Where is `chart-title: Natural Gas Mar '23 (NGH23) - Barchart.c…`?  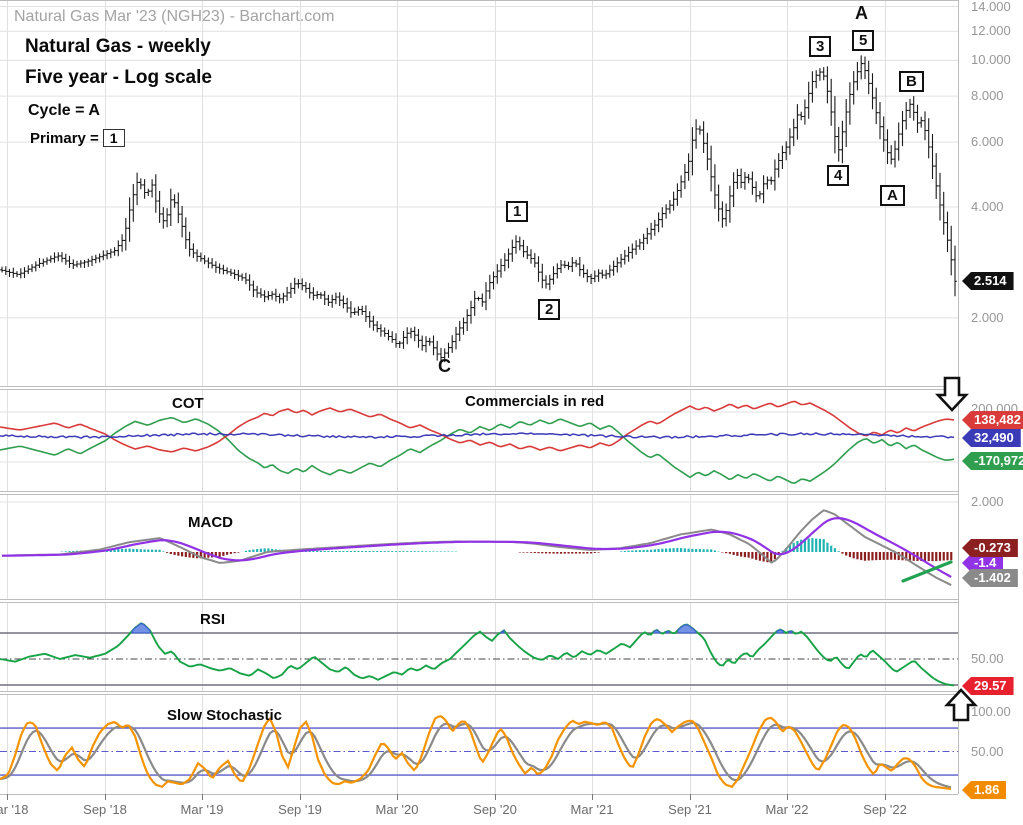 chart-title: Natural Gas Mar '23 (NGH23) - Barchart.c… is located at coordinates (174, 16).